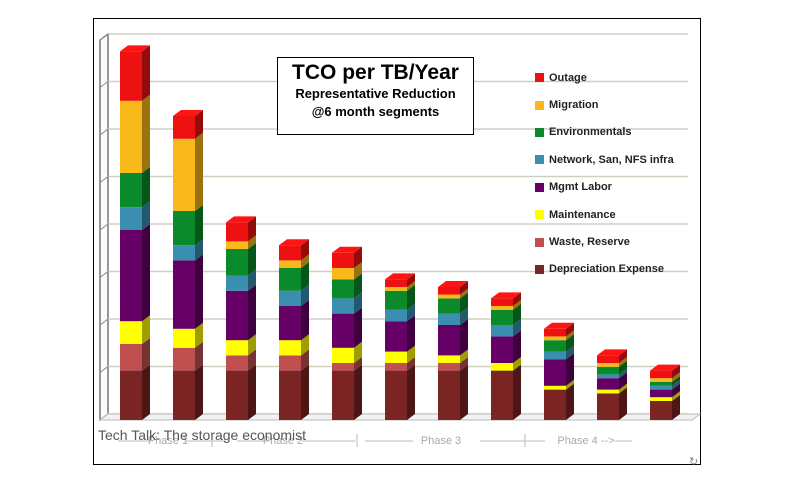 This screenshot has width=798, height=483. What do you see at coordinates (441, 441) in the screenshot?
I see `phase-label: Phase 3` at bounding box center [441, 441].